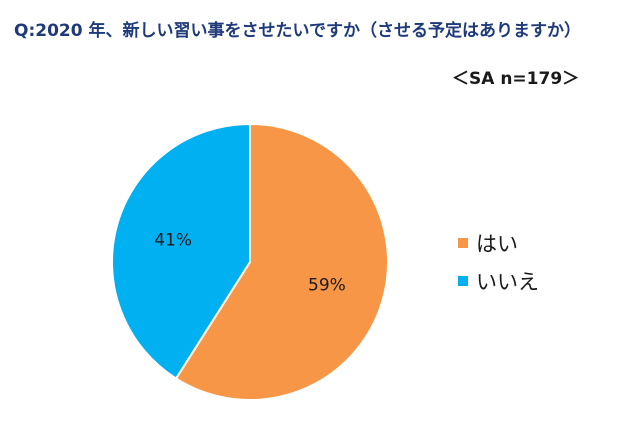  Describe the element at coordinates (297, 31) in the screenshot. I see `chart-title: Q:2020 年、新しい習い事をさせたいですか（させる予定はありますか）` at that location.